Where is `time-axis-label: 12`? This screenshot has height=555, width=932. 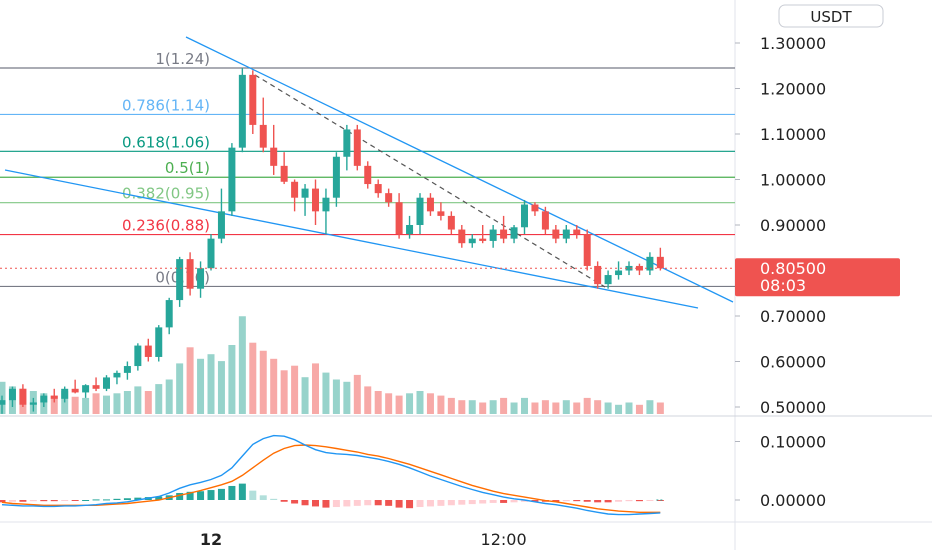
time-axis-label: 12 is located at coordinates (211, 539).